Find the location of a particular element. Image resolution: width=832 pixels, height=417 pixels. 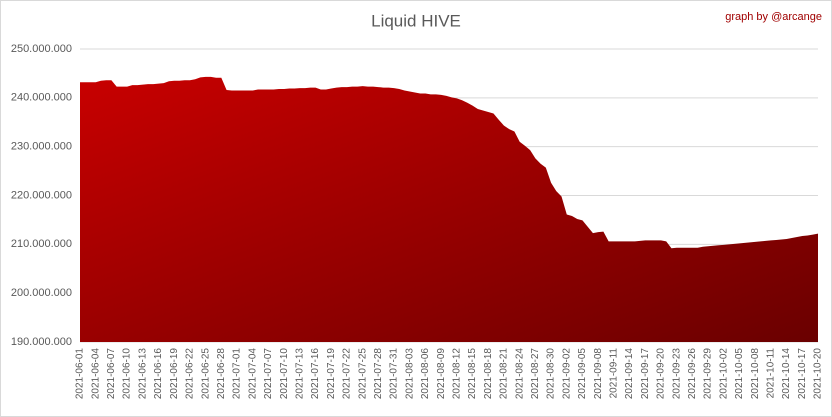

x-tick-label: 2021-07-01 is located at coordinates (237, 374).